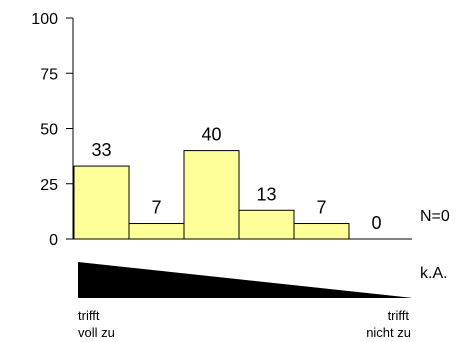 This screenshot has height=342, width=459. Describe the element at coordinates (44, 19) in the screenshot. I see `y-tick-label: 100` at that location.